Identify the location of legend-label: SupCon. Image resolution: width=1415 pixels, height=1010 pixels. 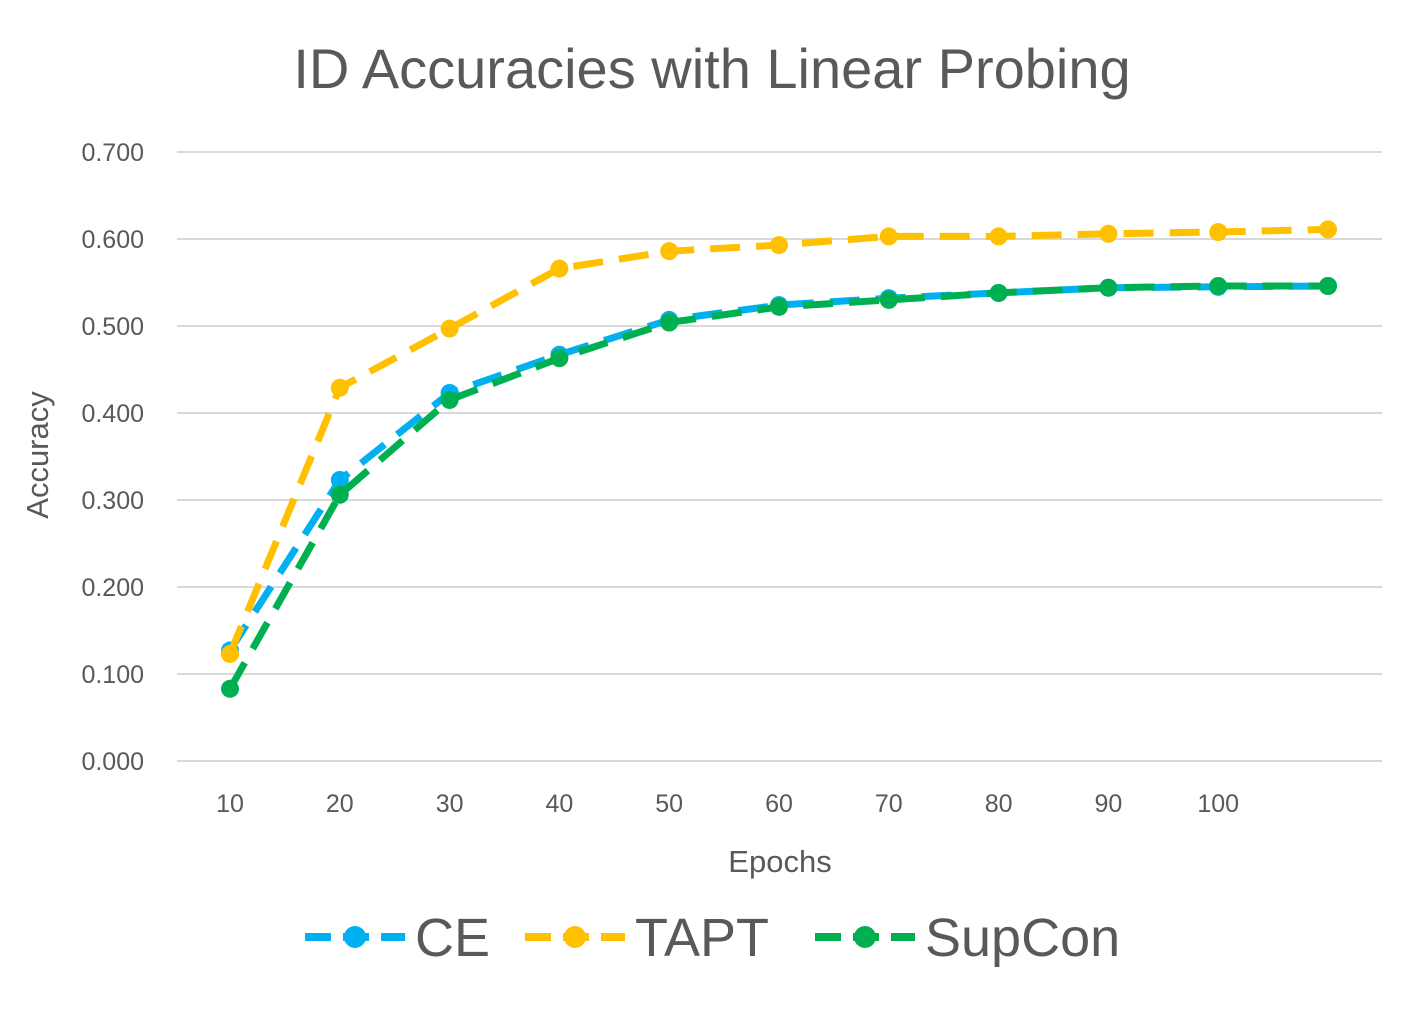
(1022, 938).